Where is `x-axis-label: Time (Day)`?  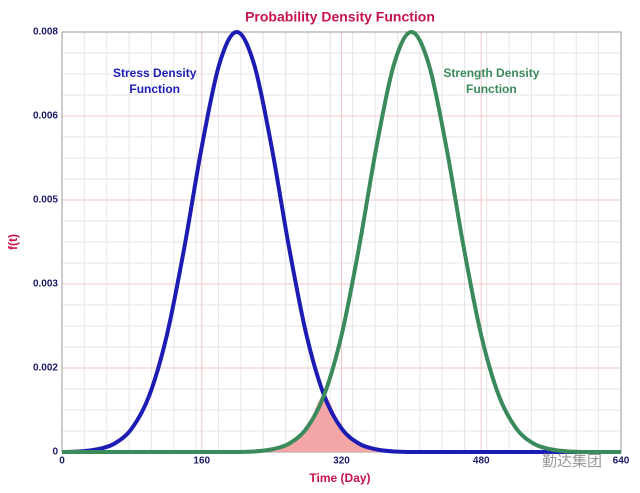
x-axis-label: Time (Day) is located at coordinates (339, 478).